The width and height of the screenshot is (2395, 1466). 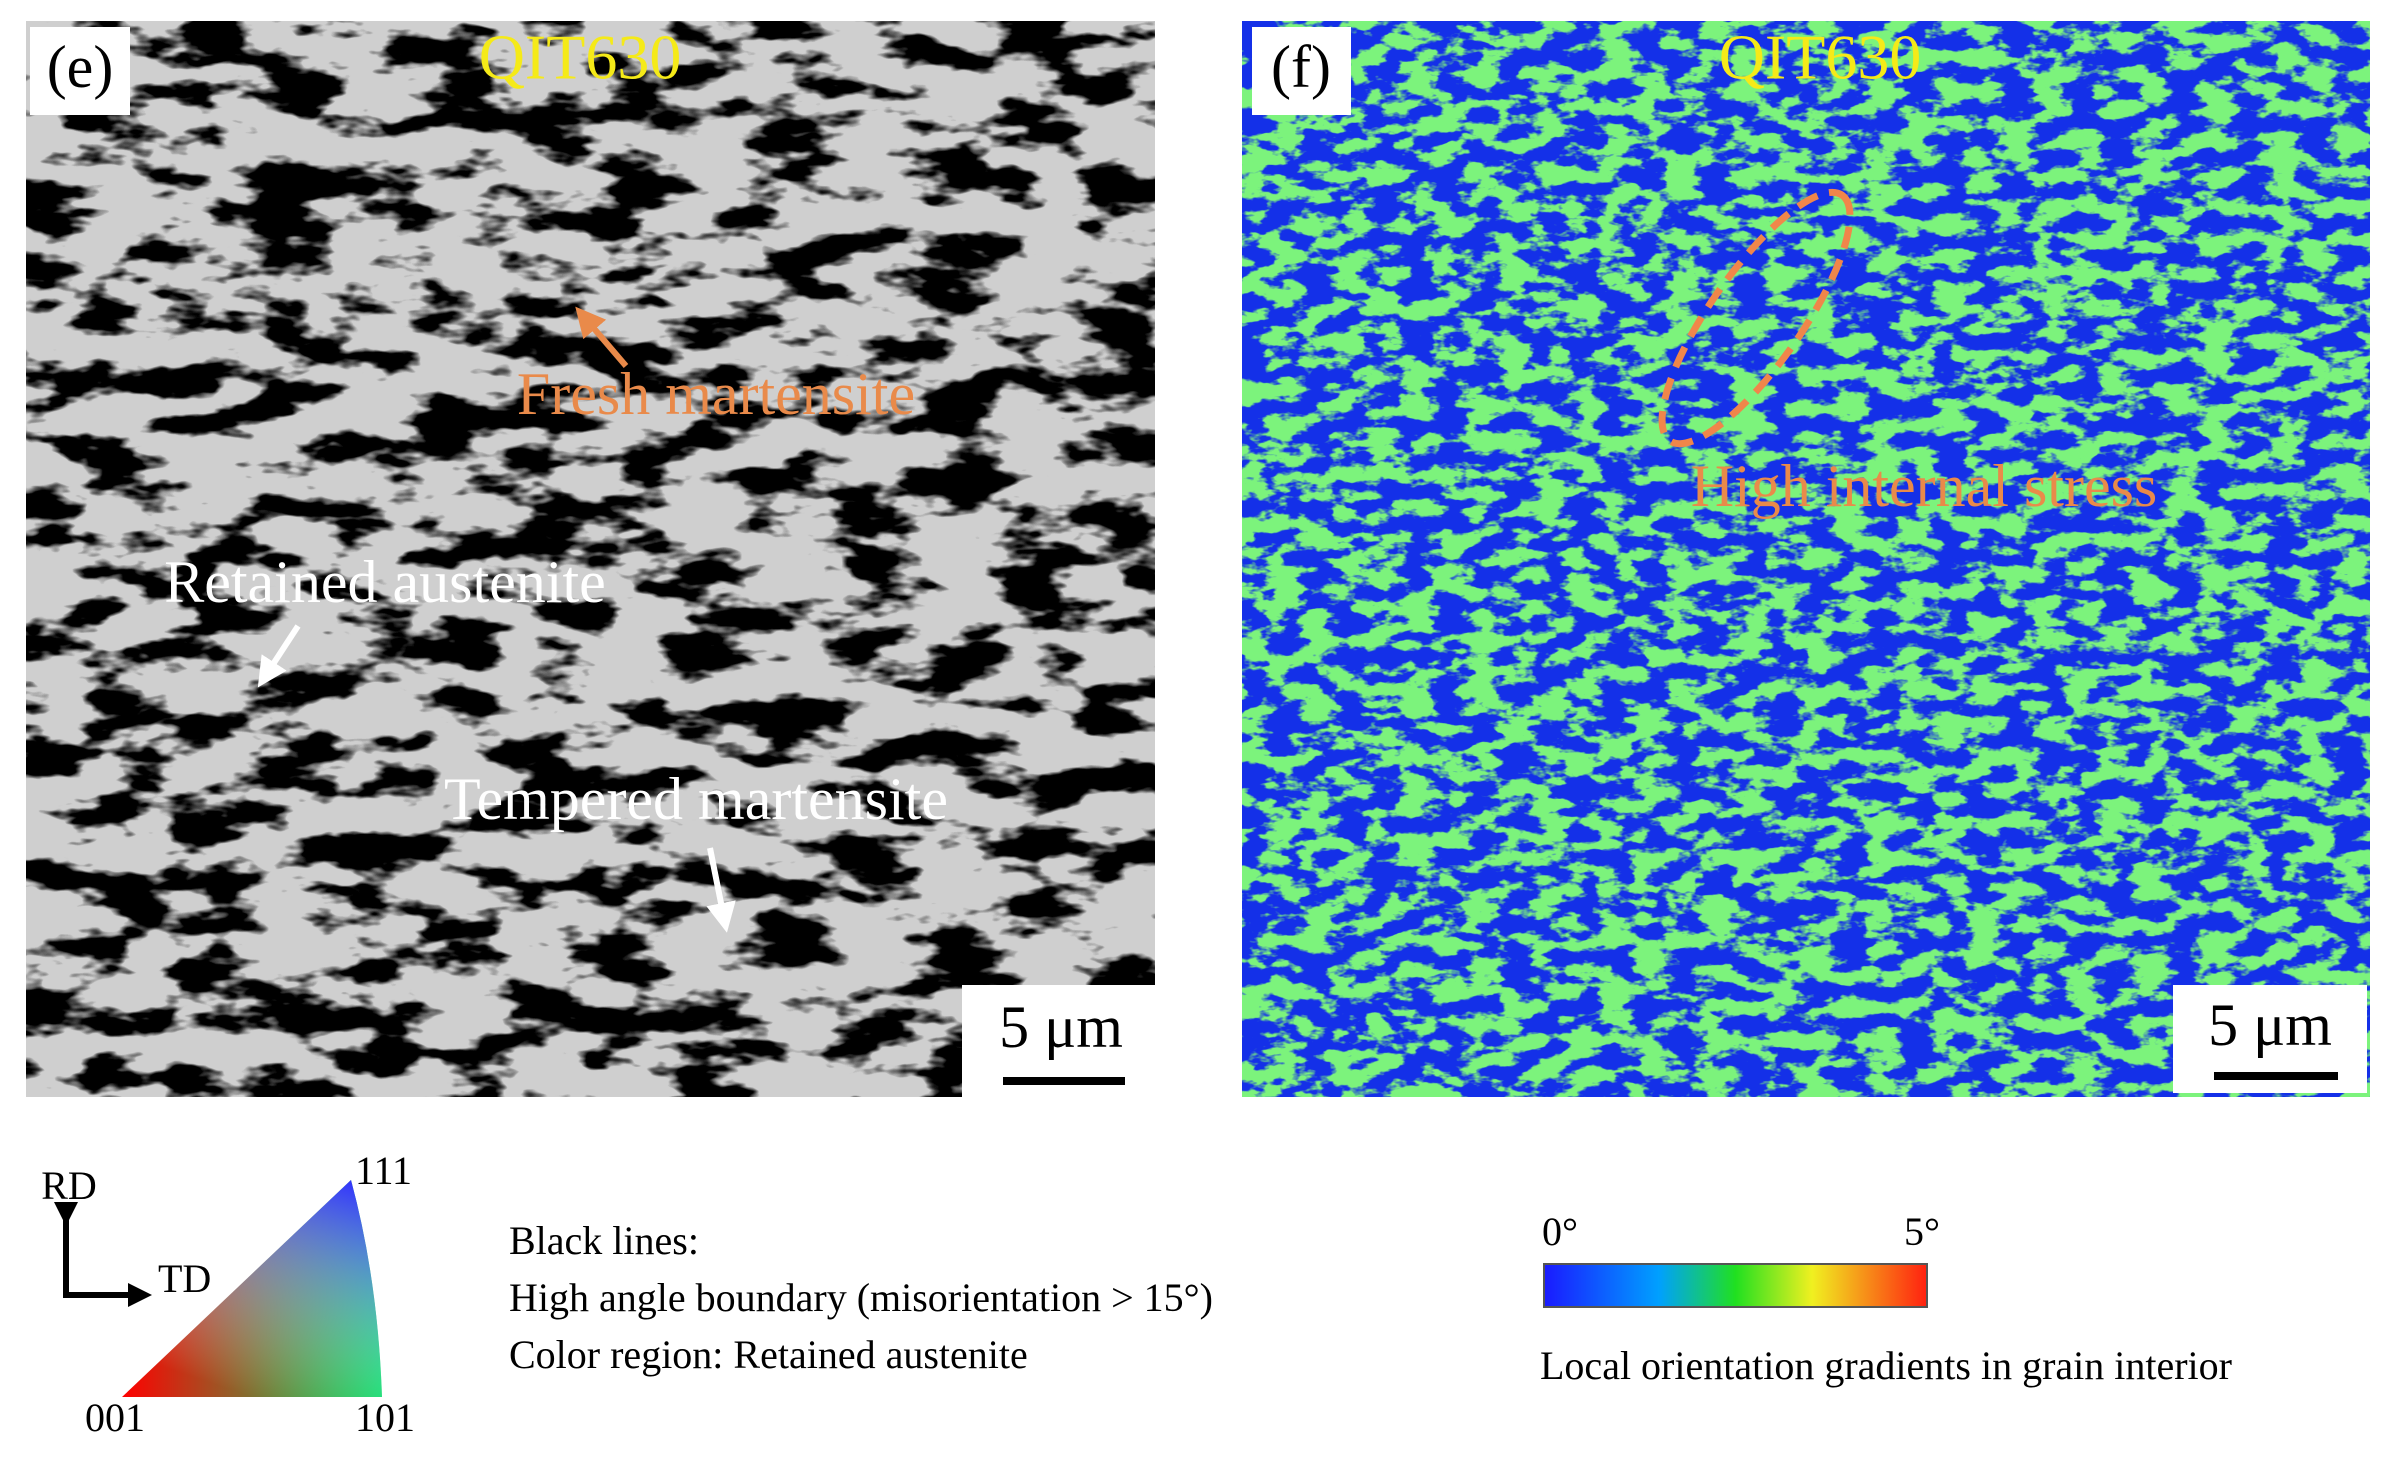 I want to click on annotation: High internal stress, so click(x=1924, y=486).